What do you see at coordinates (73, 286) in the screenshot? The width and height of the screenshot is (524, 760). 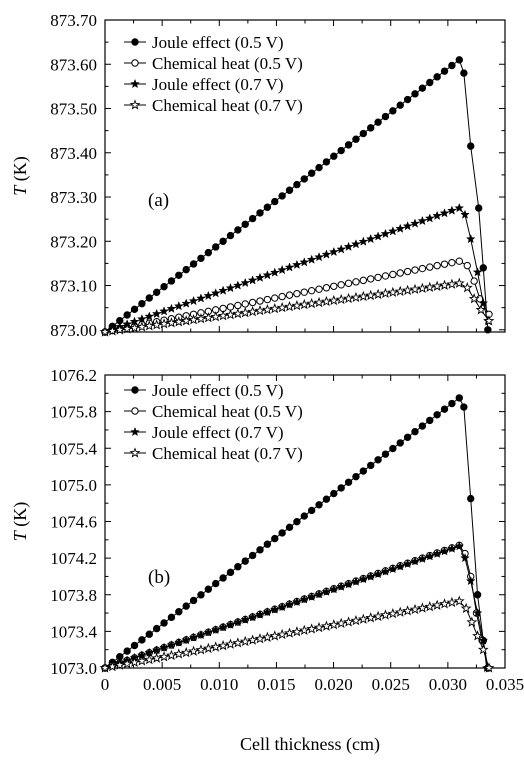 I see `y-tick-label: 873.10` at bounding box center [73, 286].